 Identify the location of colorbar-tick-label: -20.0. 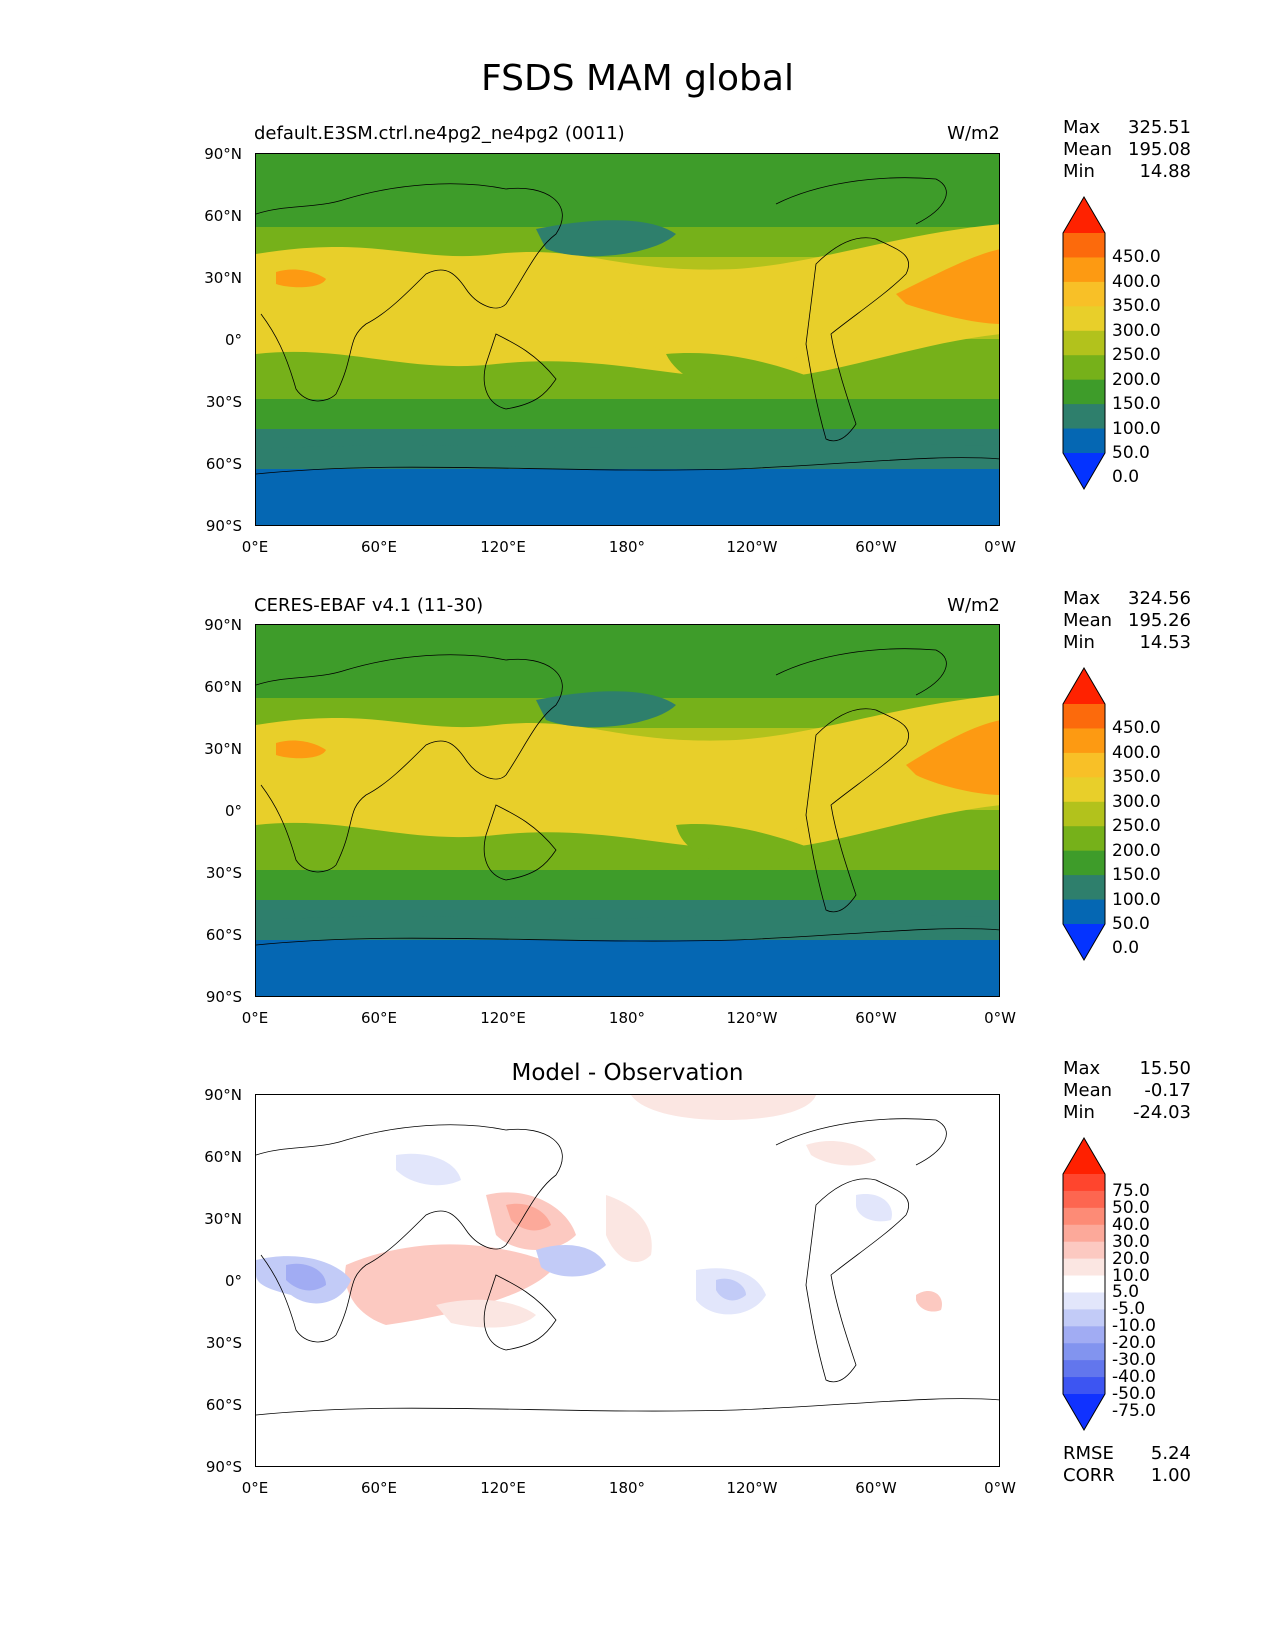
(1134, 1343).